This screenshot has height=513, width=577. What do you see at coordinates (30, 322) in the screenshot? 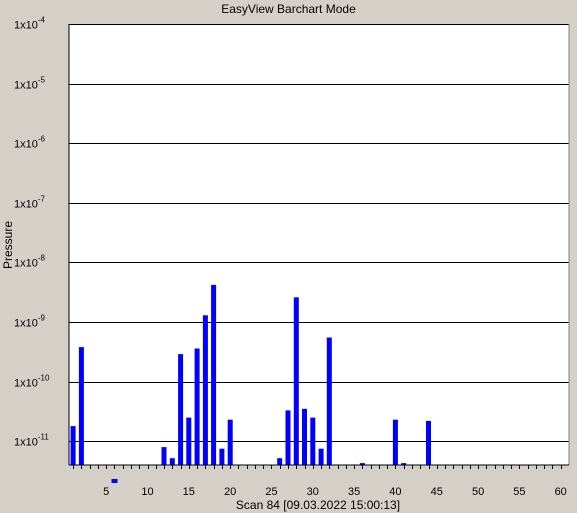
I see `y-tick-label: 1x10⁻⁹` at bounding box center [30, 322].